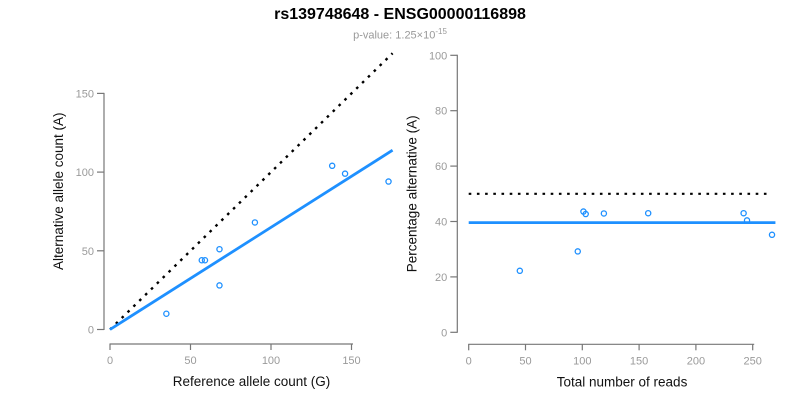 This screenshot has width=800, height=400. Describe the element at coordinates (411, 193) in the screenshot. I see `y-axis-title: Percentage alternative (A)` at that location.